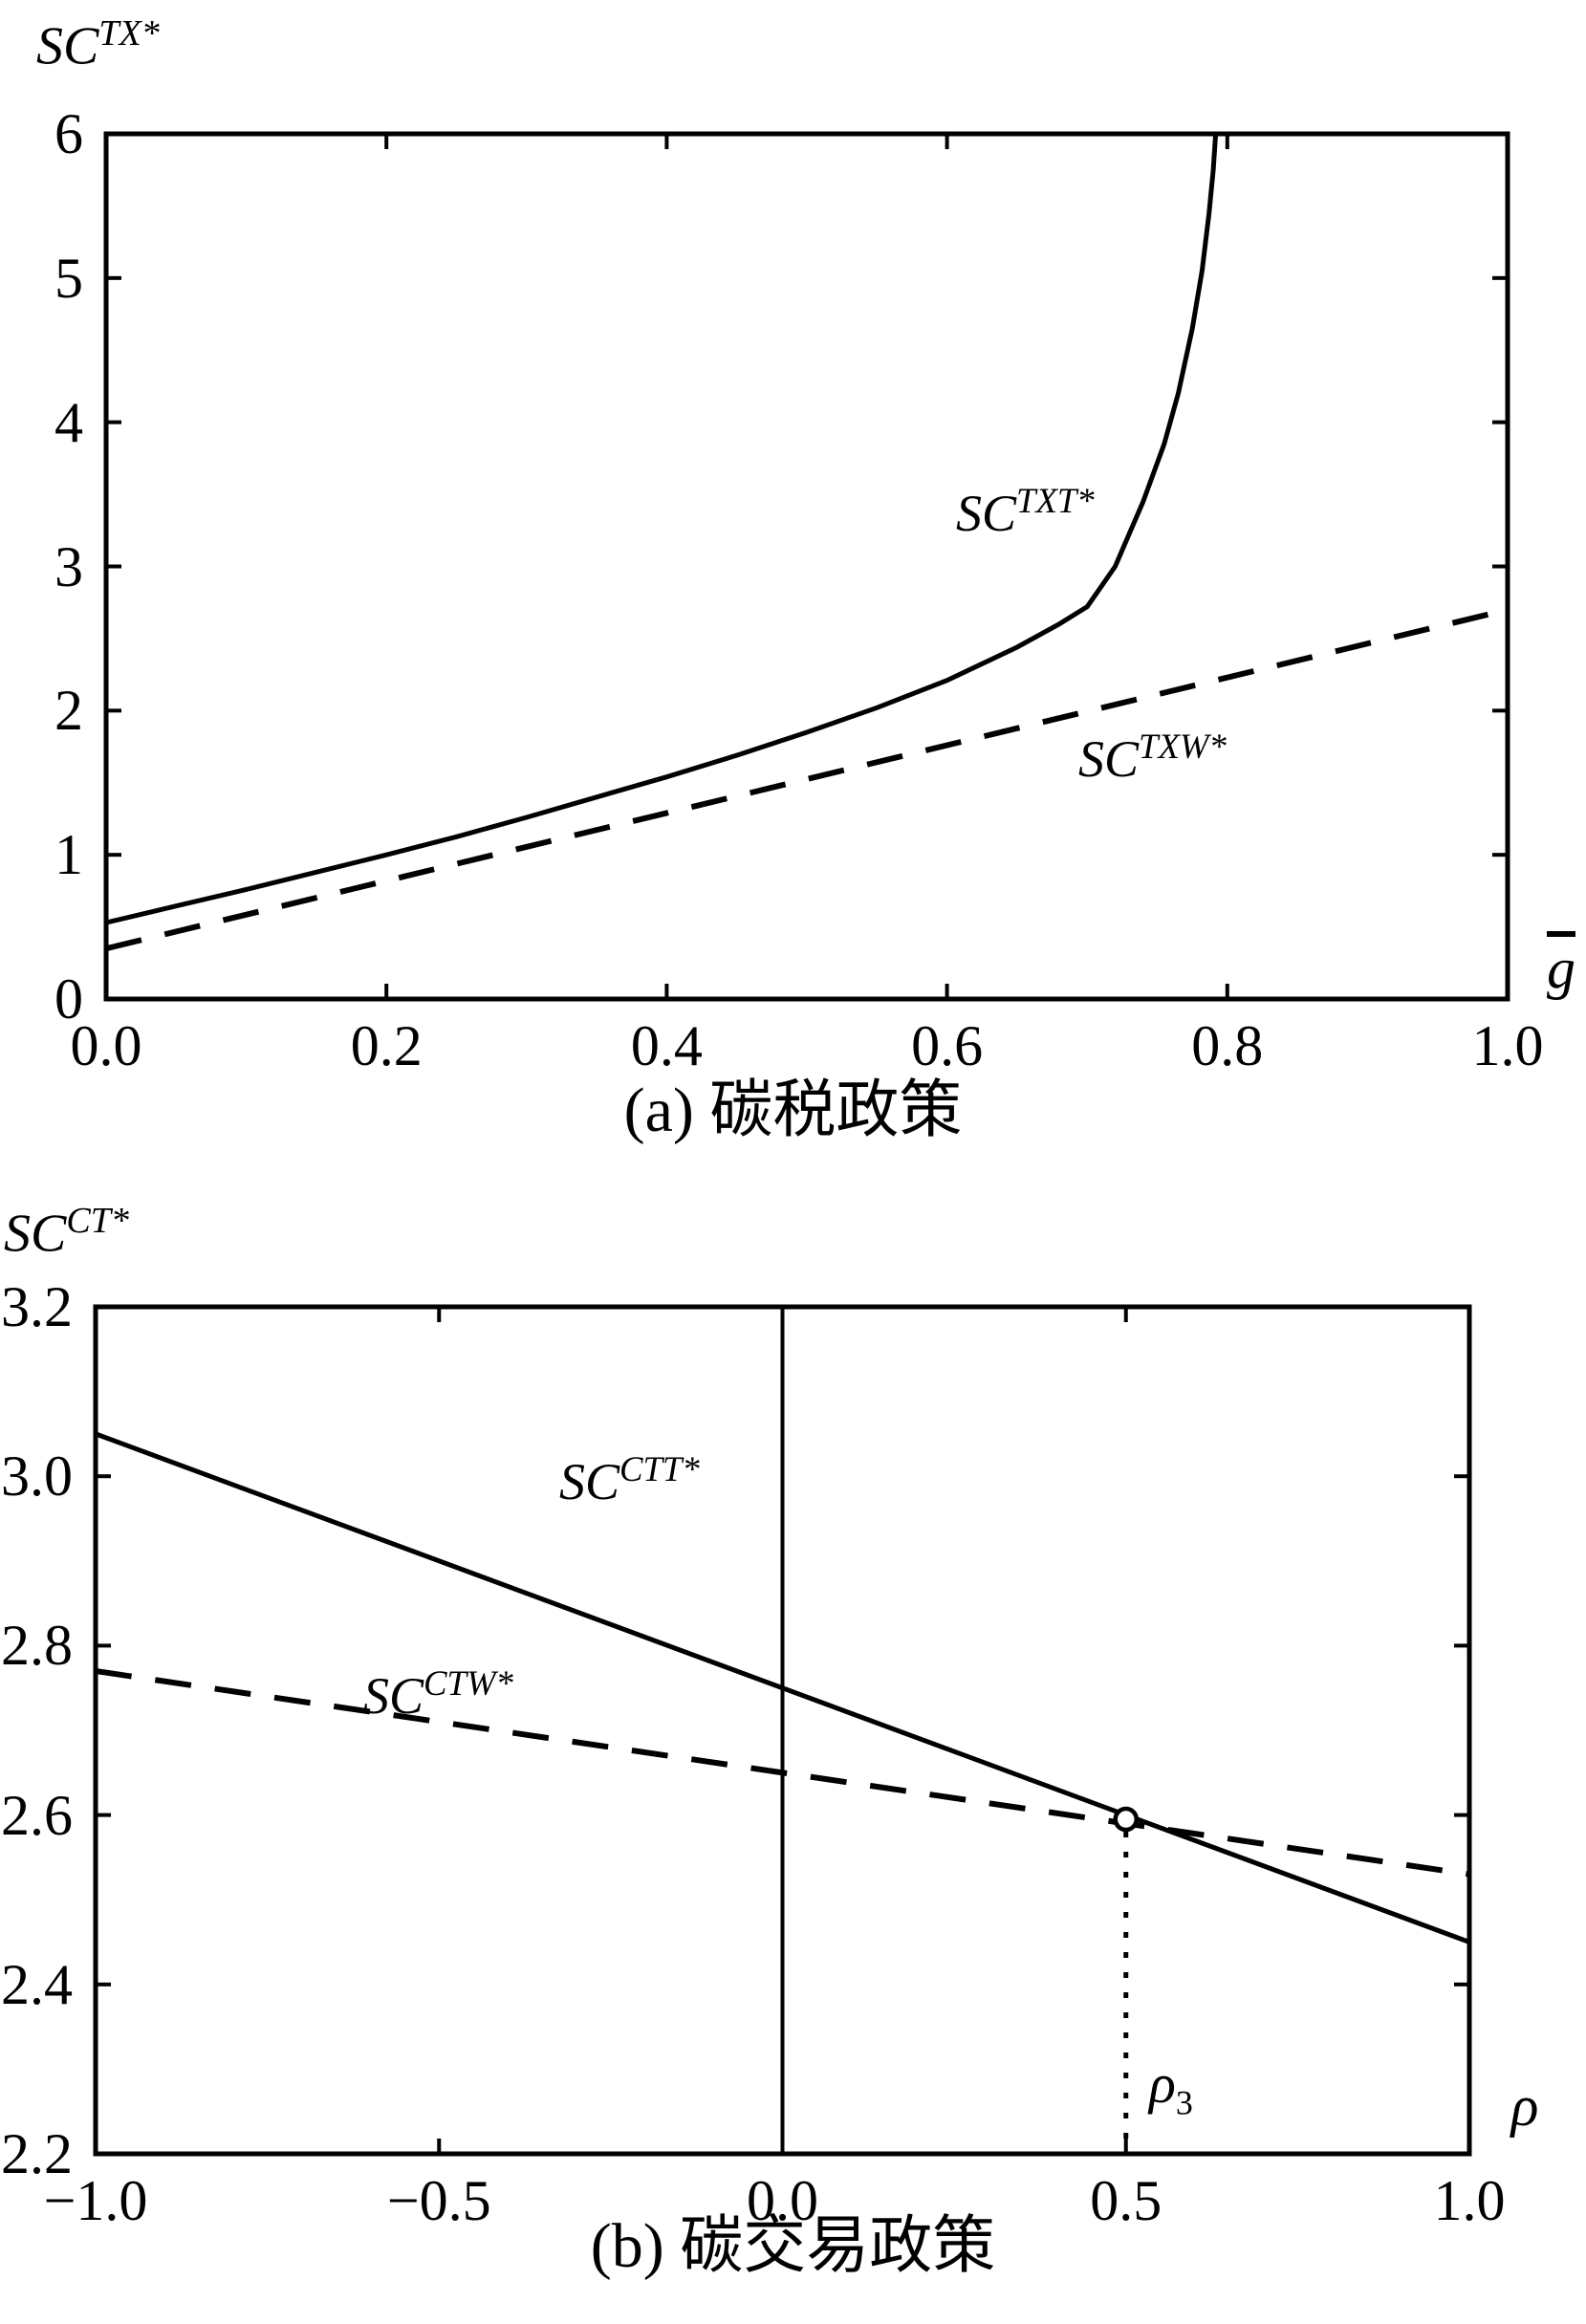 The height and width of the screenshot is (2324, 1586). Describe the element at coordinates (69, 999) in the screenshot. I see `panel_a-y-tick-label: 0` at that location.